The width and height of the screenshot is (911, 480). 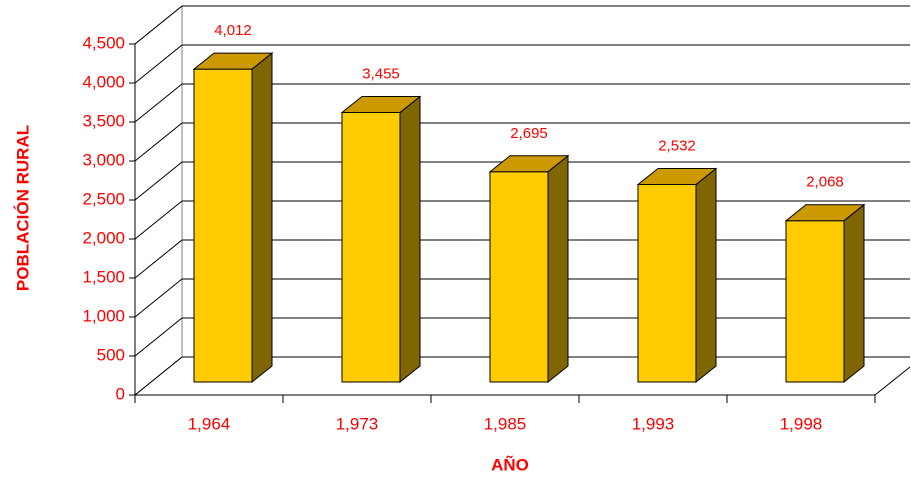 I want to click on y-tick-label: 500, so click(x=111, y=354).